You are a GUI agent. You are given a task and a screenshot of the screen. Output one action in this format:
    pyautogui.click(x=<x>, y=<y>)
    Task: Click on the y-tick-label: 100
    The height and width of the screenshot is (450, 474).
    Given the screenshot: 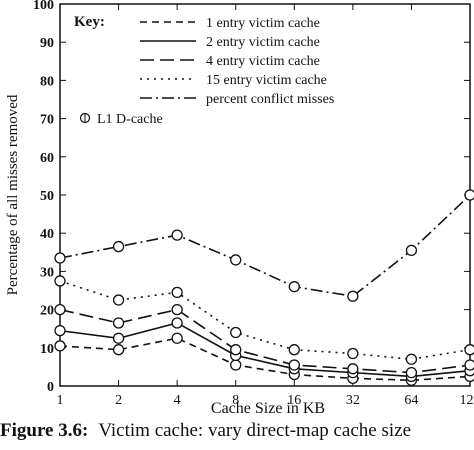 What is the action you would take?
    pyautogui.click(x=43, y=6)
    